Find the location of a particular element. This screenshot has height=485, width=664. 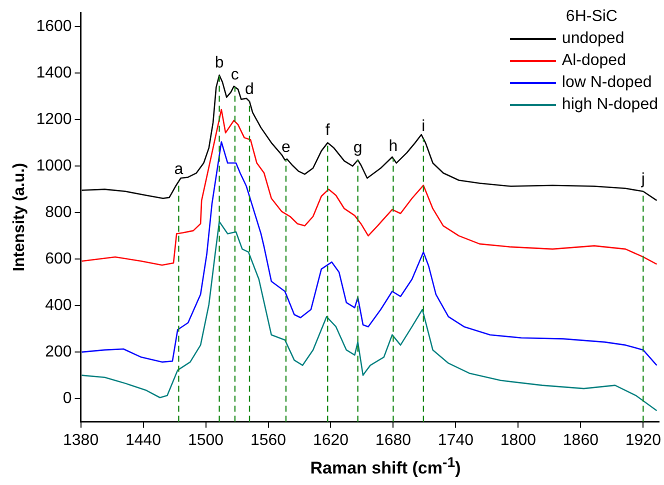

legend-label: undoped is located at coordinates (593, 39).